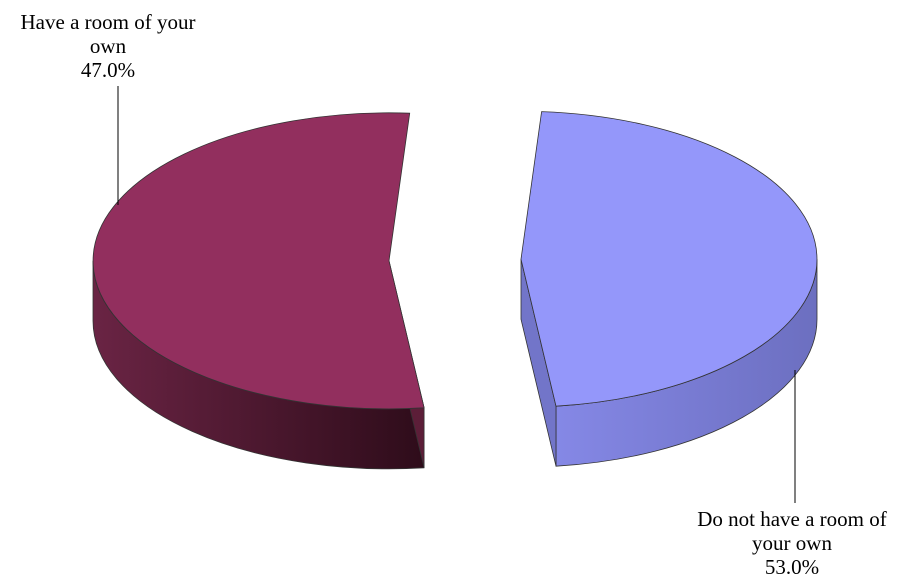  Describe the element at coordinates (792, 519) in the screenshot. I see `slice-label-line: Do not have a room of` at that location.